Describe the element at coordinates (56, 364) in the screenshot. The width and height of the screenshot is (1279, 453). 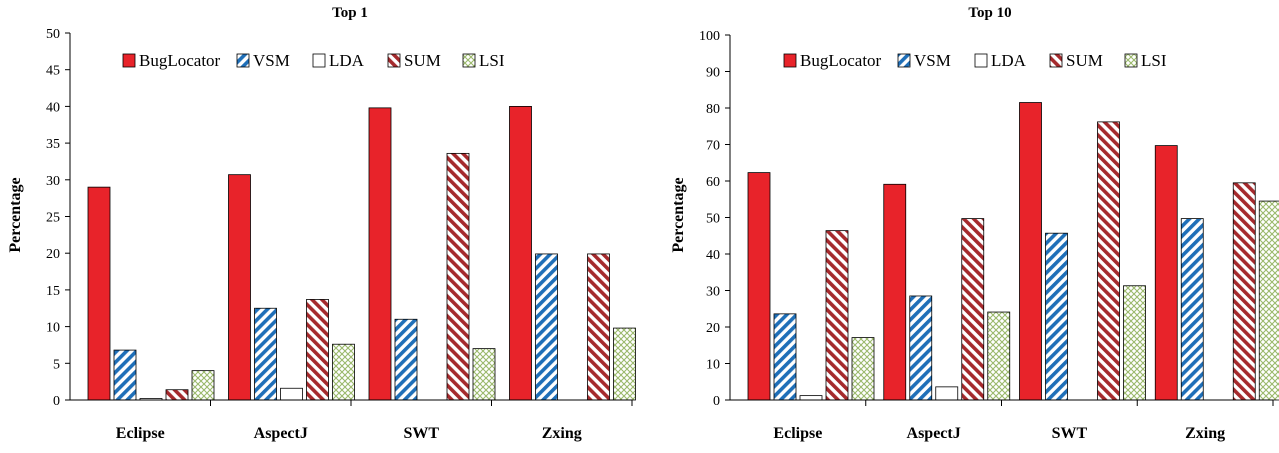
I see `y-tick-label: 5` at that location.